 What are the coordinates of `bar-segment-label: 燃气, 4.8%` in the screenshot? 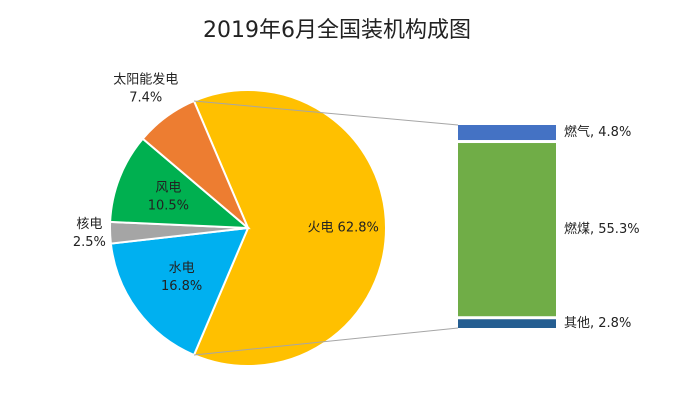 It's located at (597, 132).